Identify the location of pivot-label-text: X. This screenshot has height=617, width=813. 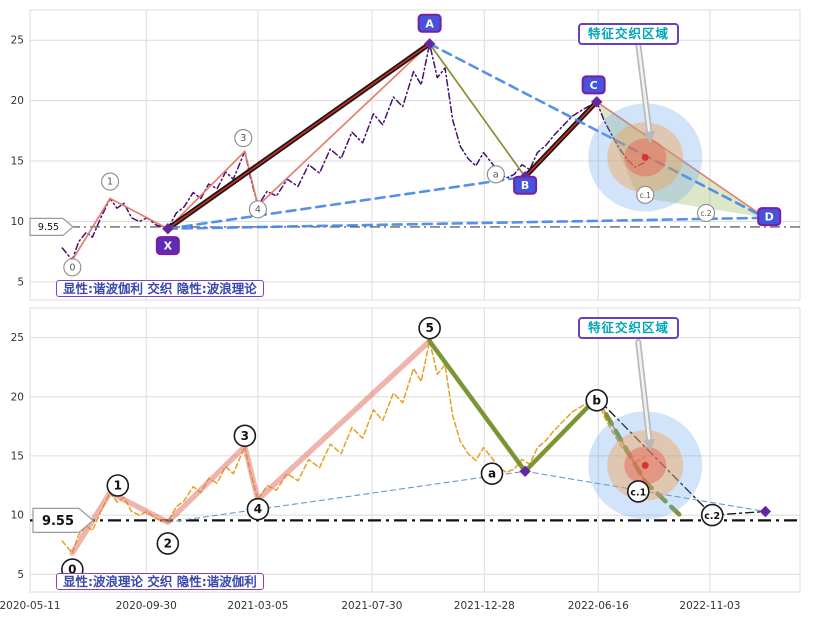
(168, 246).